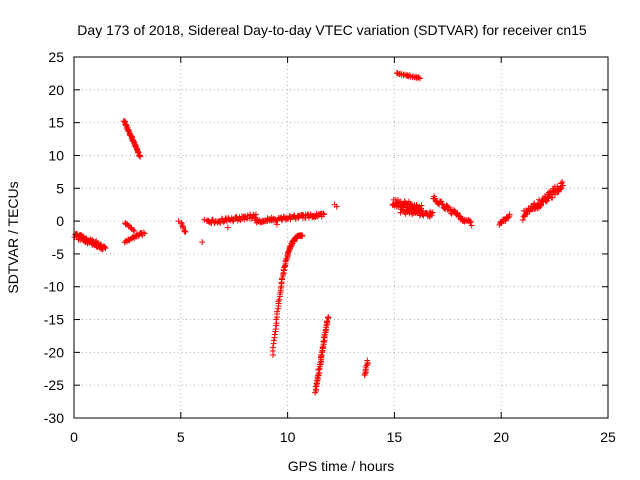 The image size is (640, 480). Describe the element at coordinates (288, 437) in the screenshot. I see `x-tick-label: 10` at that location.